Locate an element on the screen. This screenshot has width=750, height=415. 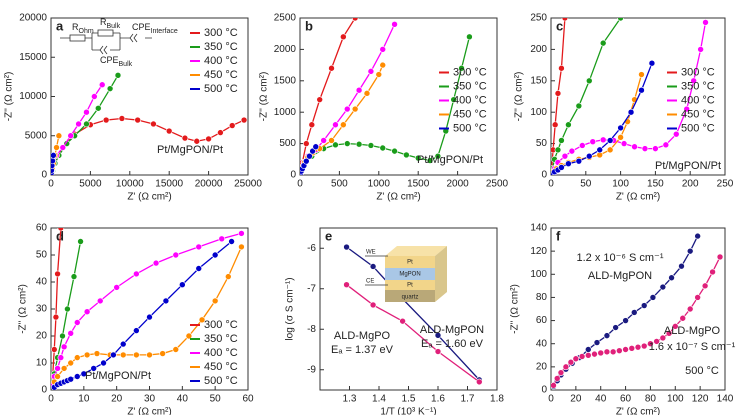
inset-label: WE is located at coordinates (371, 253).